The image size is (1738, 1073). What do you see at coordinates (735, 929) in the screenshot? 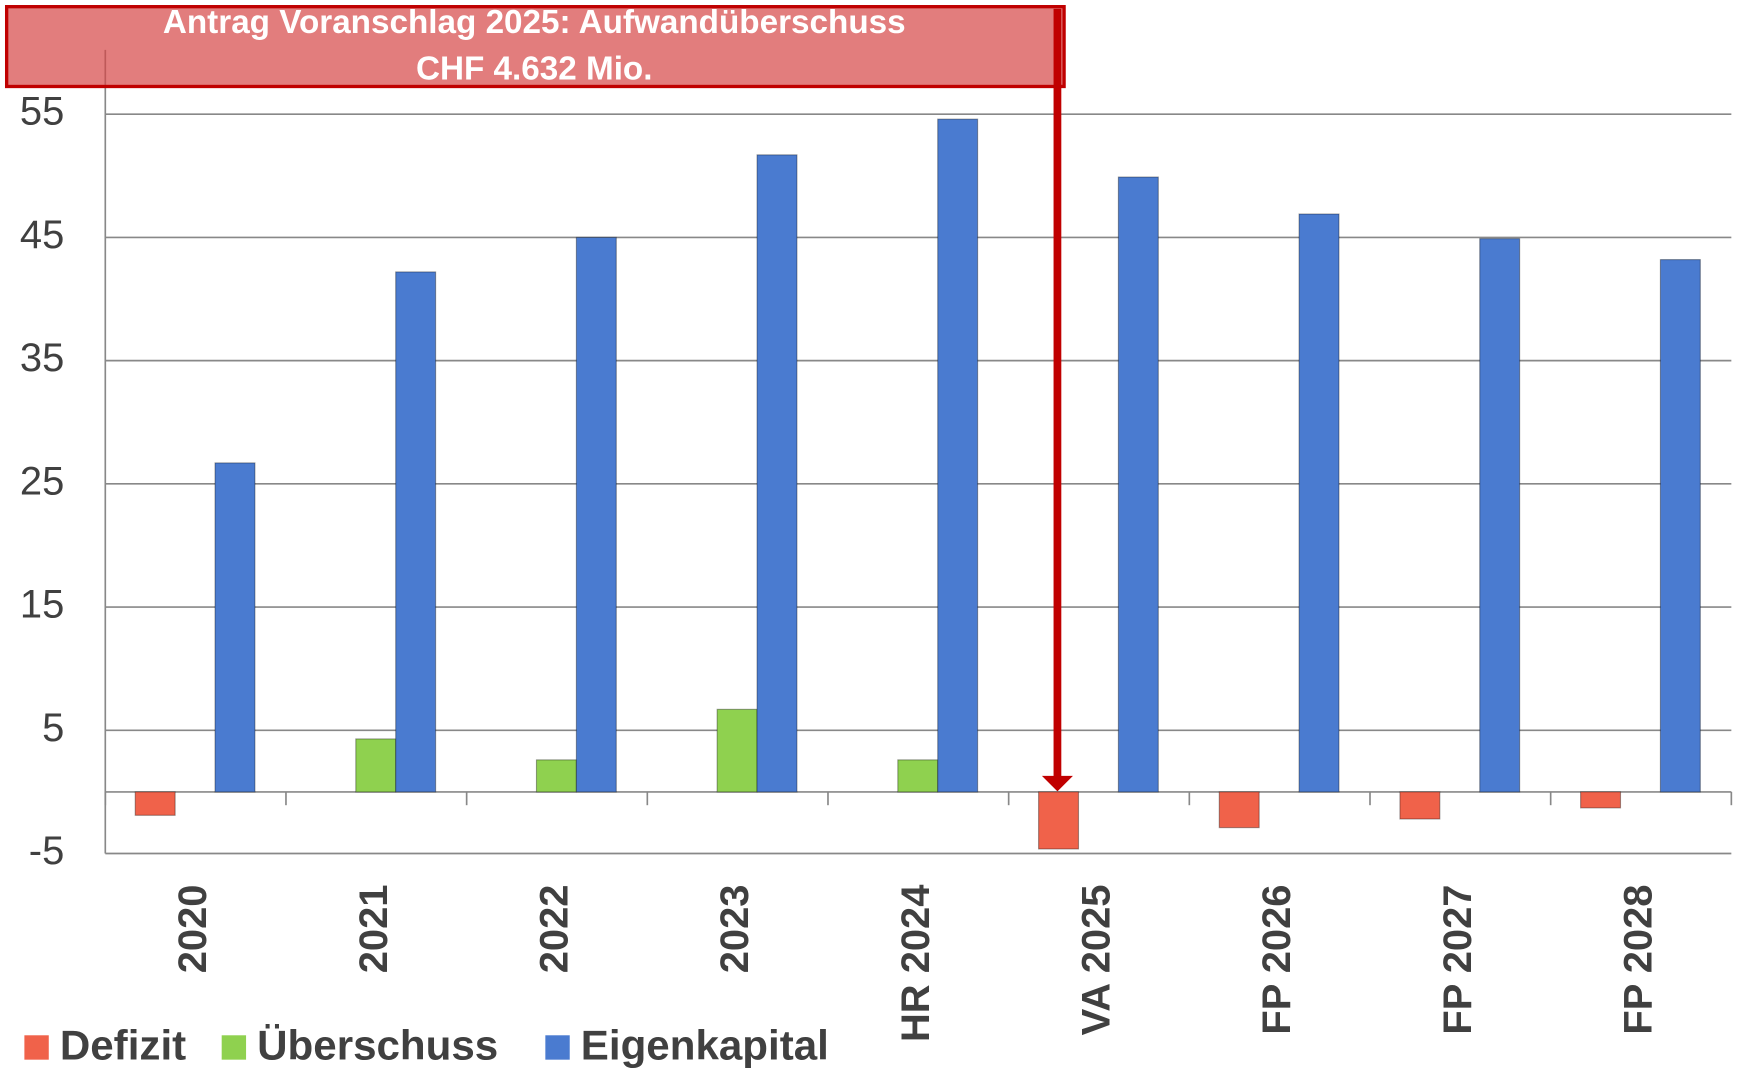
I see `x-tick-label: 2023` at bounding box center [735, 929].